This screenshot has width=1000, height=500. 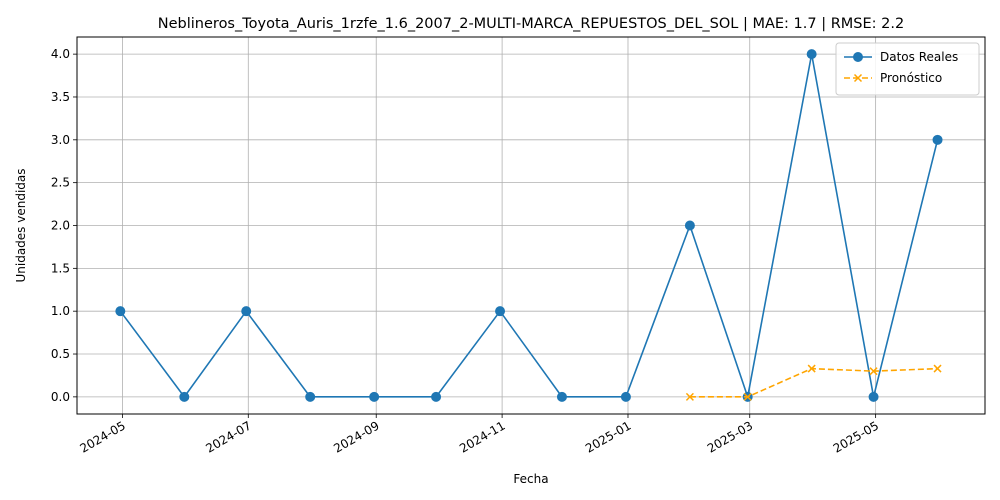 What do you see at coordinates (60, 140) in the screenshot?
I see `y-tick-label: 3.0` at bounding box center [60, 140].